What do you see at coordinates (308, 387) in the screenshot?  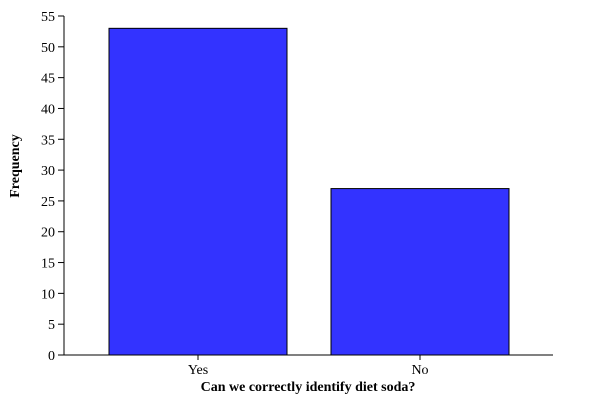 I see `x-axis-title: Can we correctly identify diet soda?` at bounding box center [308, 387].